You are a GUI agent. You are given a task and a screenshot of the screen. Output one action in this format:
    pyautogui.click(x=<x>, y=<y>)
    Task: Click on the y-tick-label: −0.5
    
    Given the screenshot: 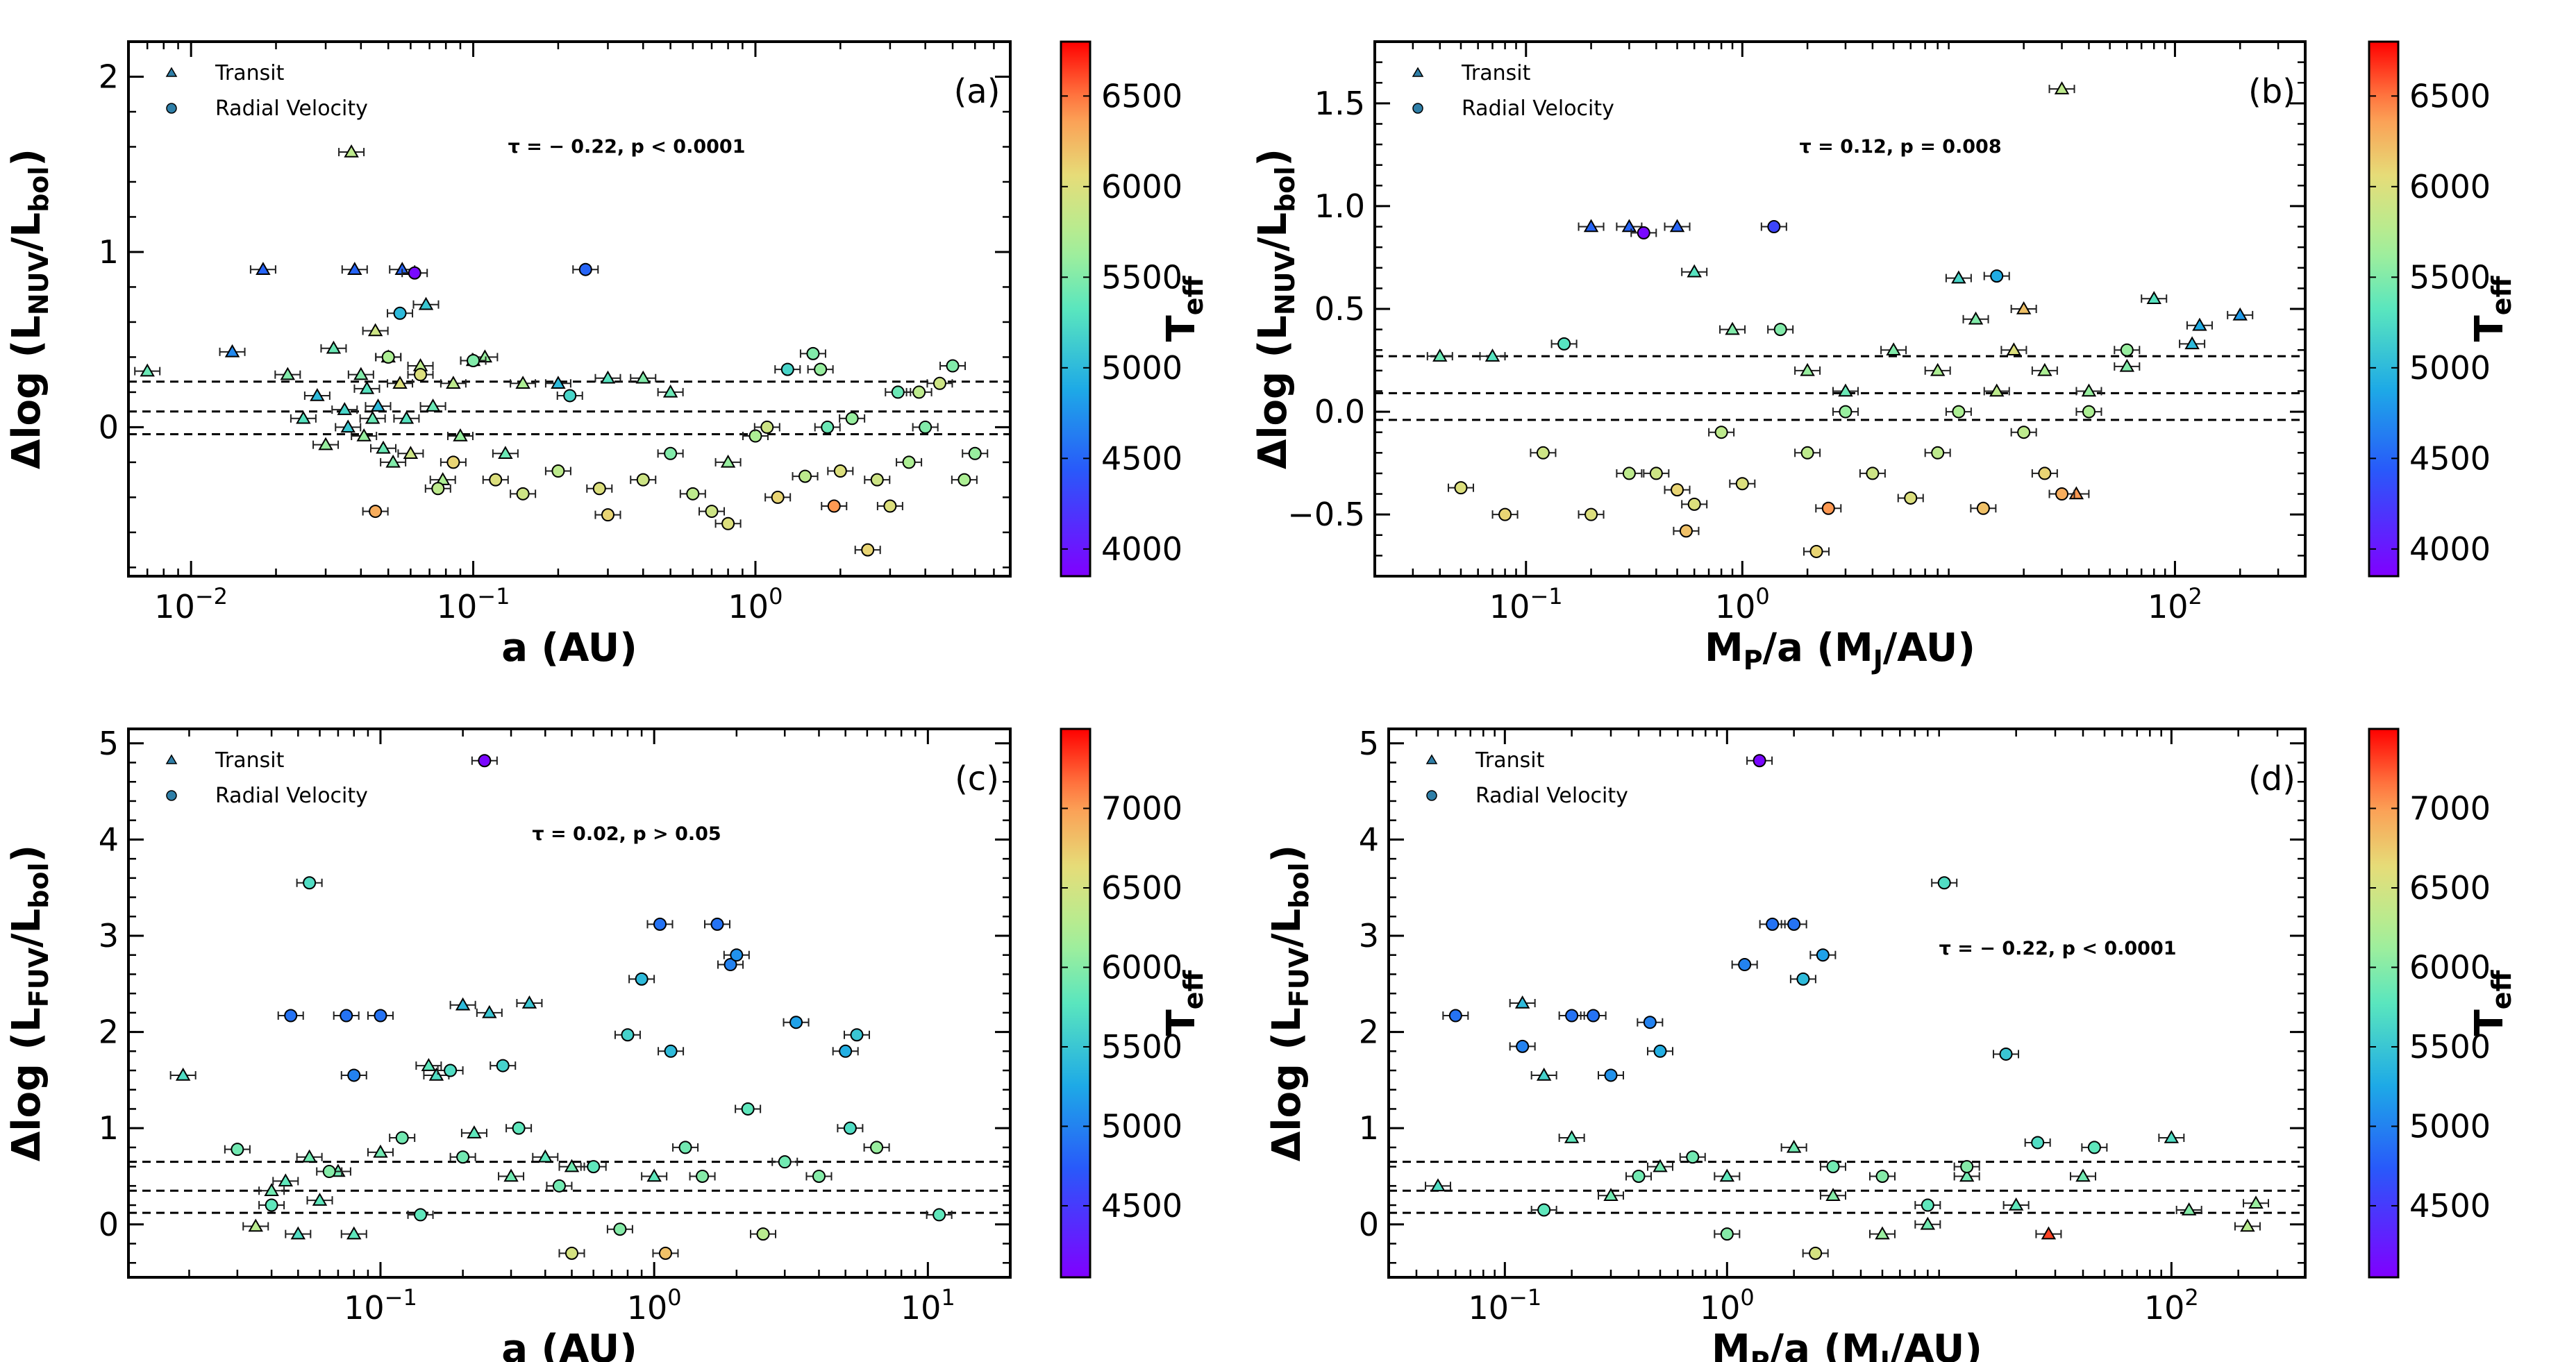 What is the action you would take?
    pyautogui.click(x=1326, y=514)
    